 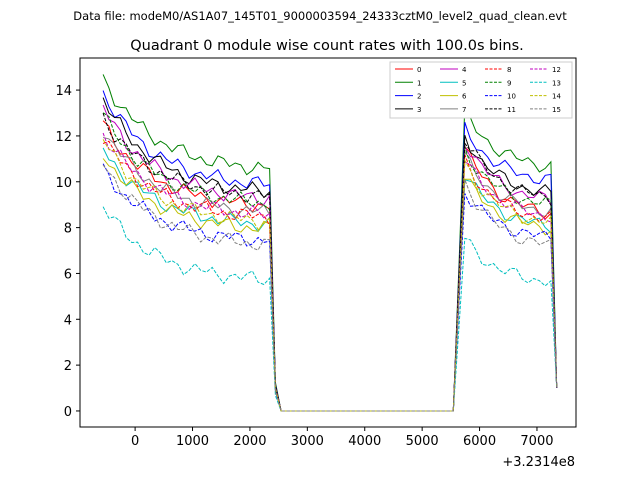 I want to click on x-tick-label: 1000, so click(x=192, y=441).